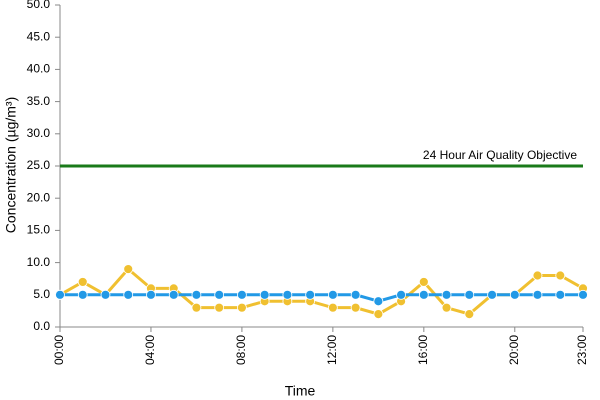 The image size is (600, 400). What do you see at coordinates (39, 36) in the screenshot?
I see `y-tick-label: 45.0` at bounding box center [39, 36].